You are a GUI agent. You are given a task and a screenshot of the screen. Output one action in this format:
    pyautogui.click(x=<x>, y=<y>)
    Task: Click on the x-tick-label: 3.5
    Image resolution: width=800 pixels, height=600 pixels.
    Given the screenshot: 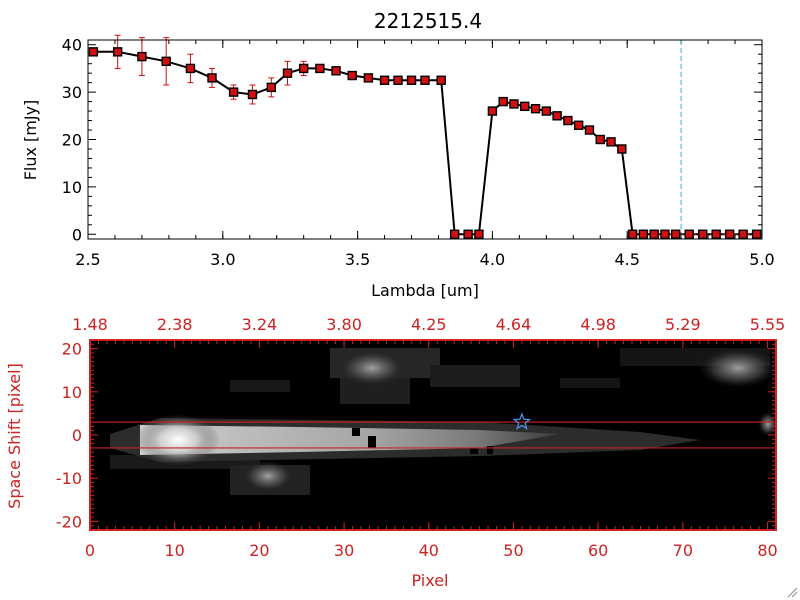 What is the action you would take?
    pyautogui.click(x=357, y=259)
    